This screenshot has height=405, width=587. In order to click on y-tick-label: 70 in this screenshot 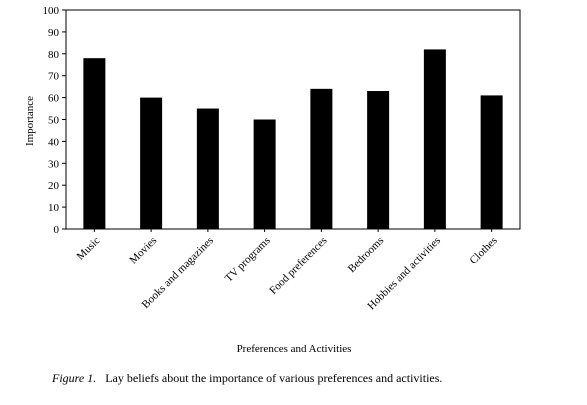, I will do `click(54, 77)`.